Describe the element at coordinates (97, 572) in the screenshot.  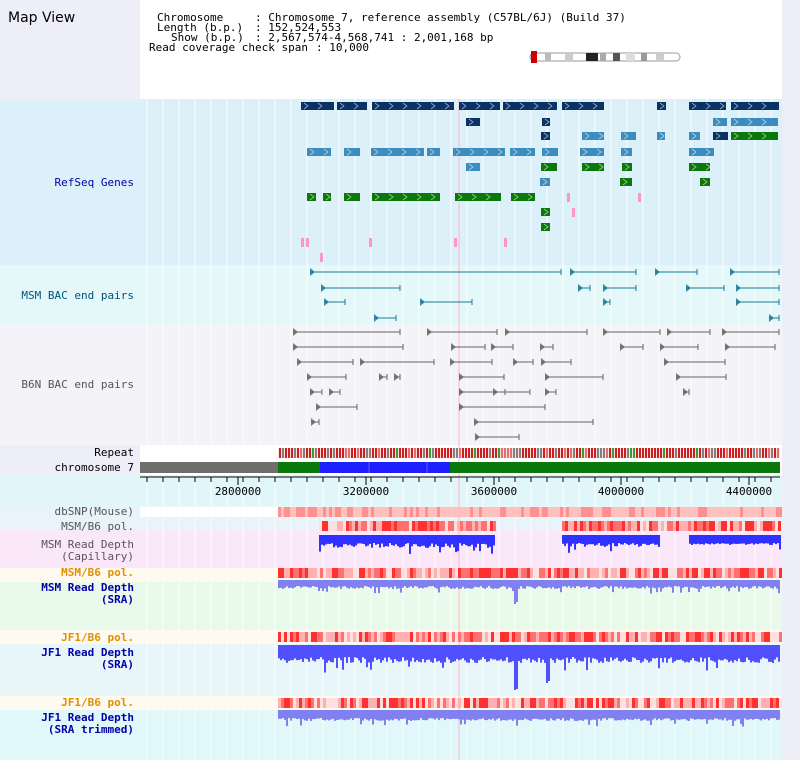
I see `msm-b6-pol-label-2: MSM/B6 pol.` at that location.